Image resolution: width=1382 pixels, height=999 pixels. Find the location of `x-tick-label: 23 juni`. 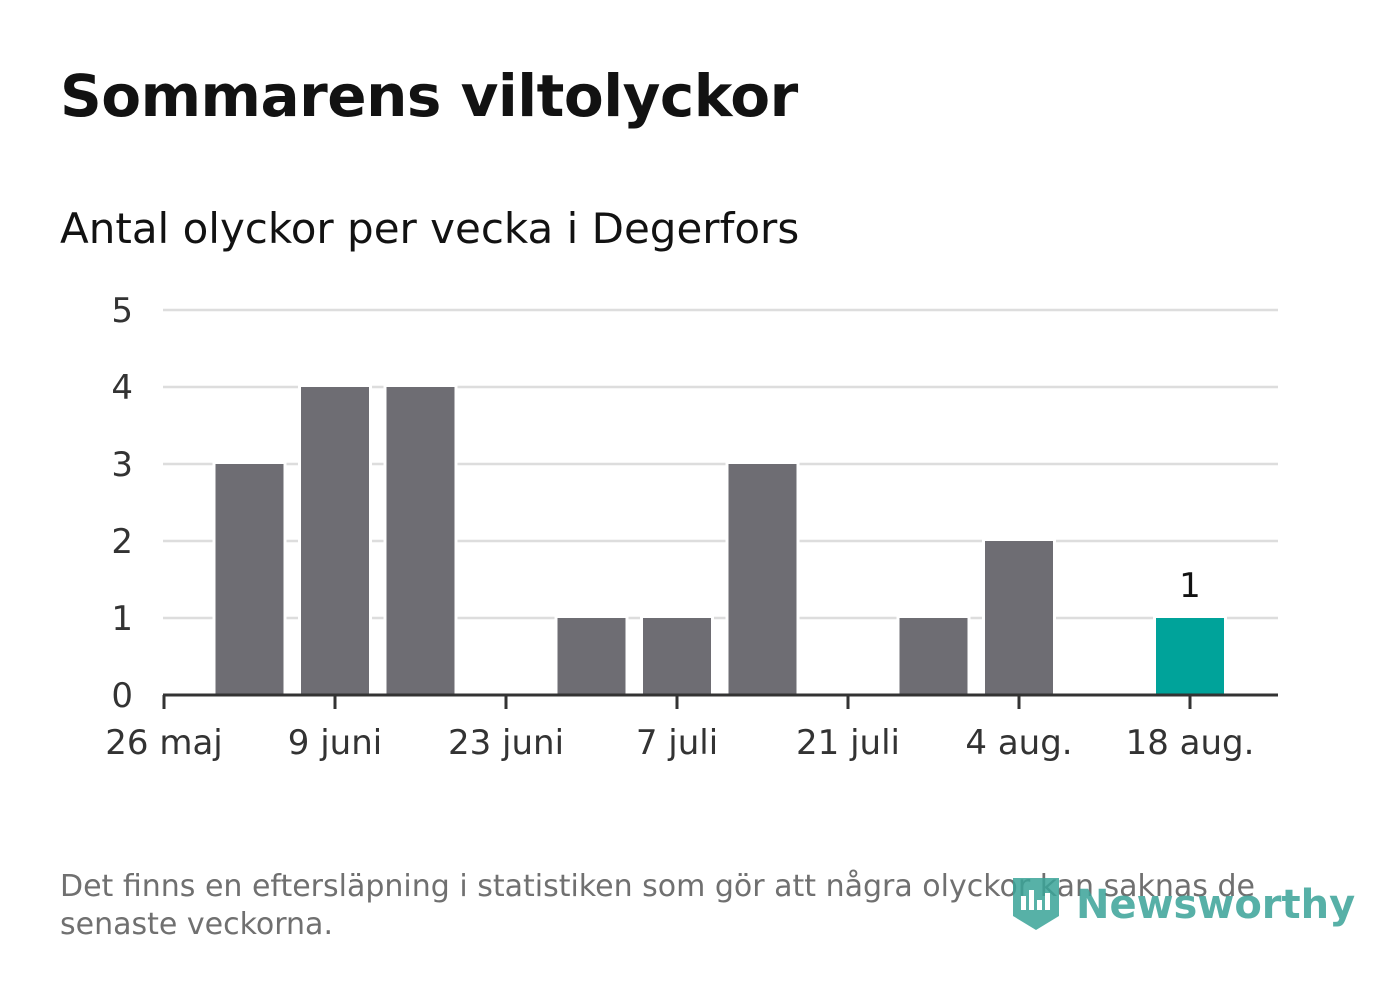

x-tick-label: 23 juni is located at coordinates (506, 743).